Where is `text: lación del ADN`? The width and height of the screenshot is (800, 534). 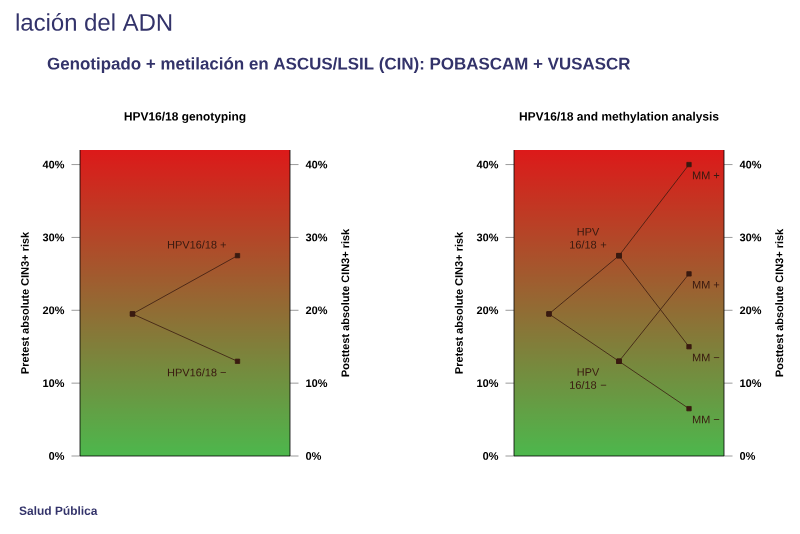 text: lación del ADN is located at coordinates (94, 22).